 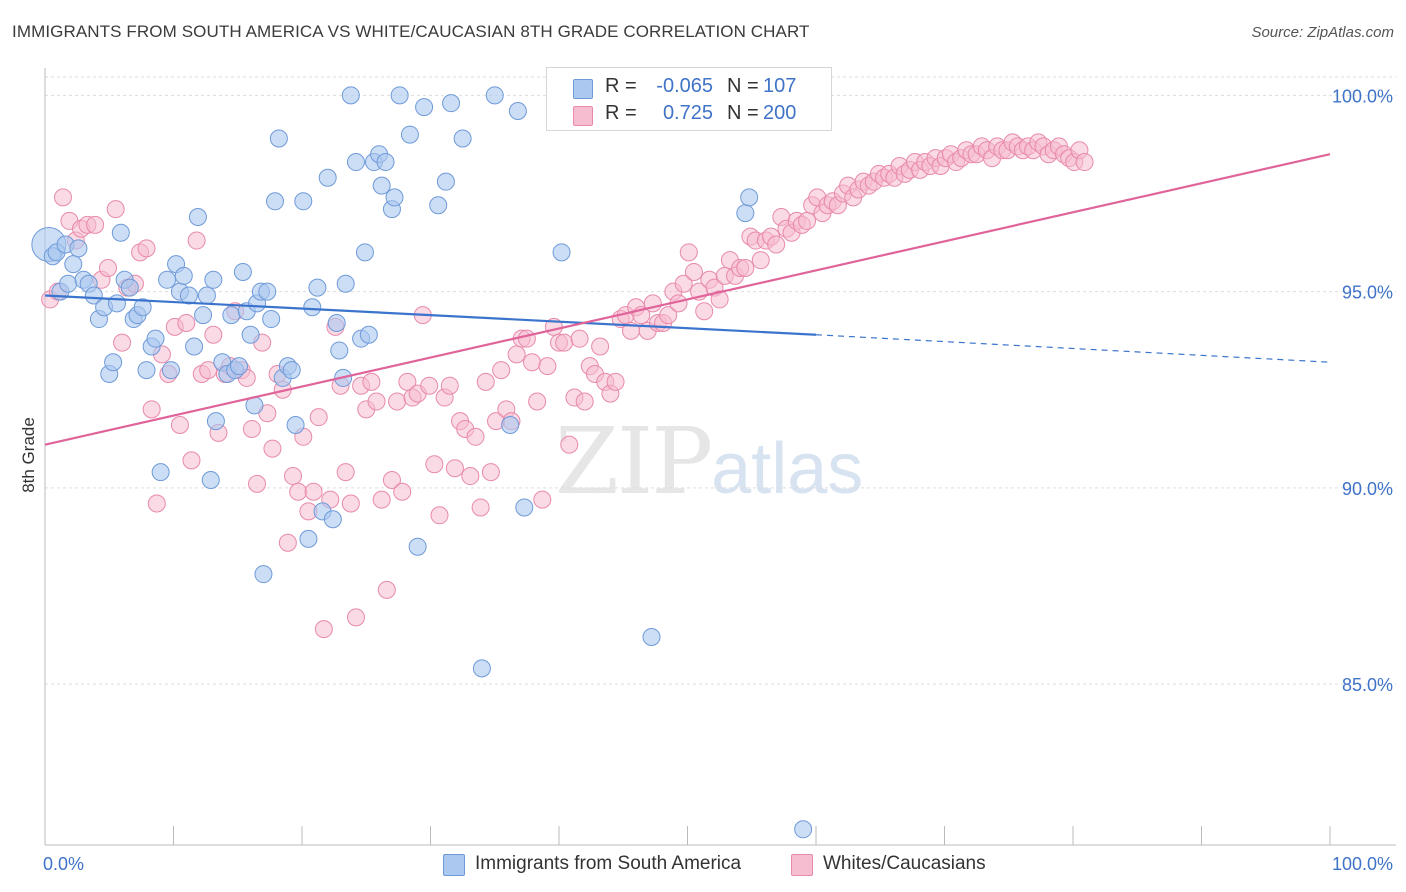 I want to click on y-tick-label: 85.0%, so click(x=1367, y=685).